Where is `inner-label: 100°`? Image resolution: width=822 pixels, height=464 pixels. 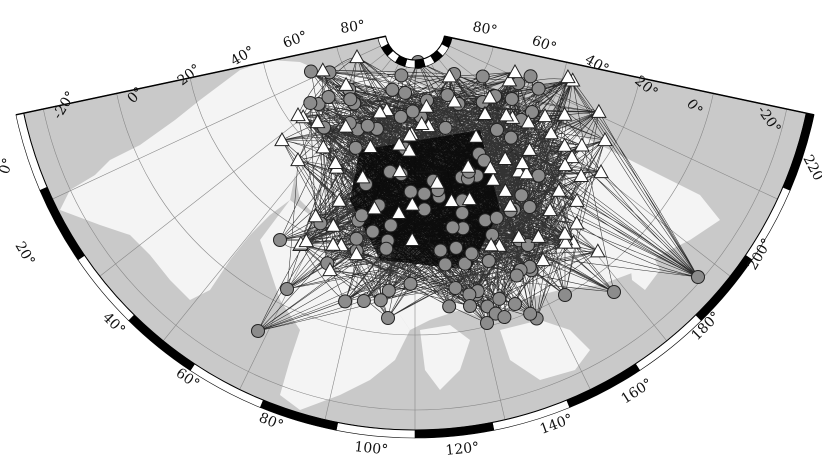
inner-label: 100° is located at coordinates (371, 448).